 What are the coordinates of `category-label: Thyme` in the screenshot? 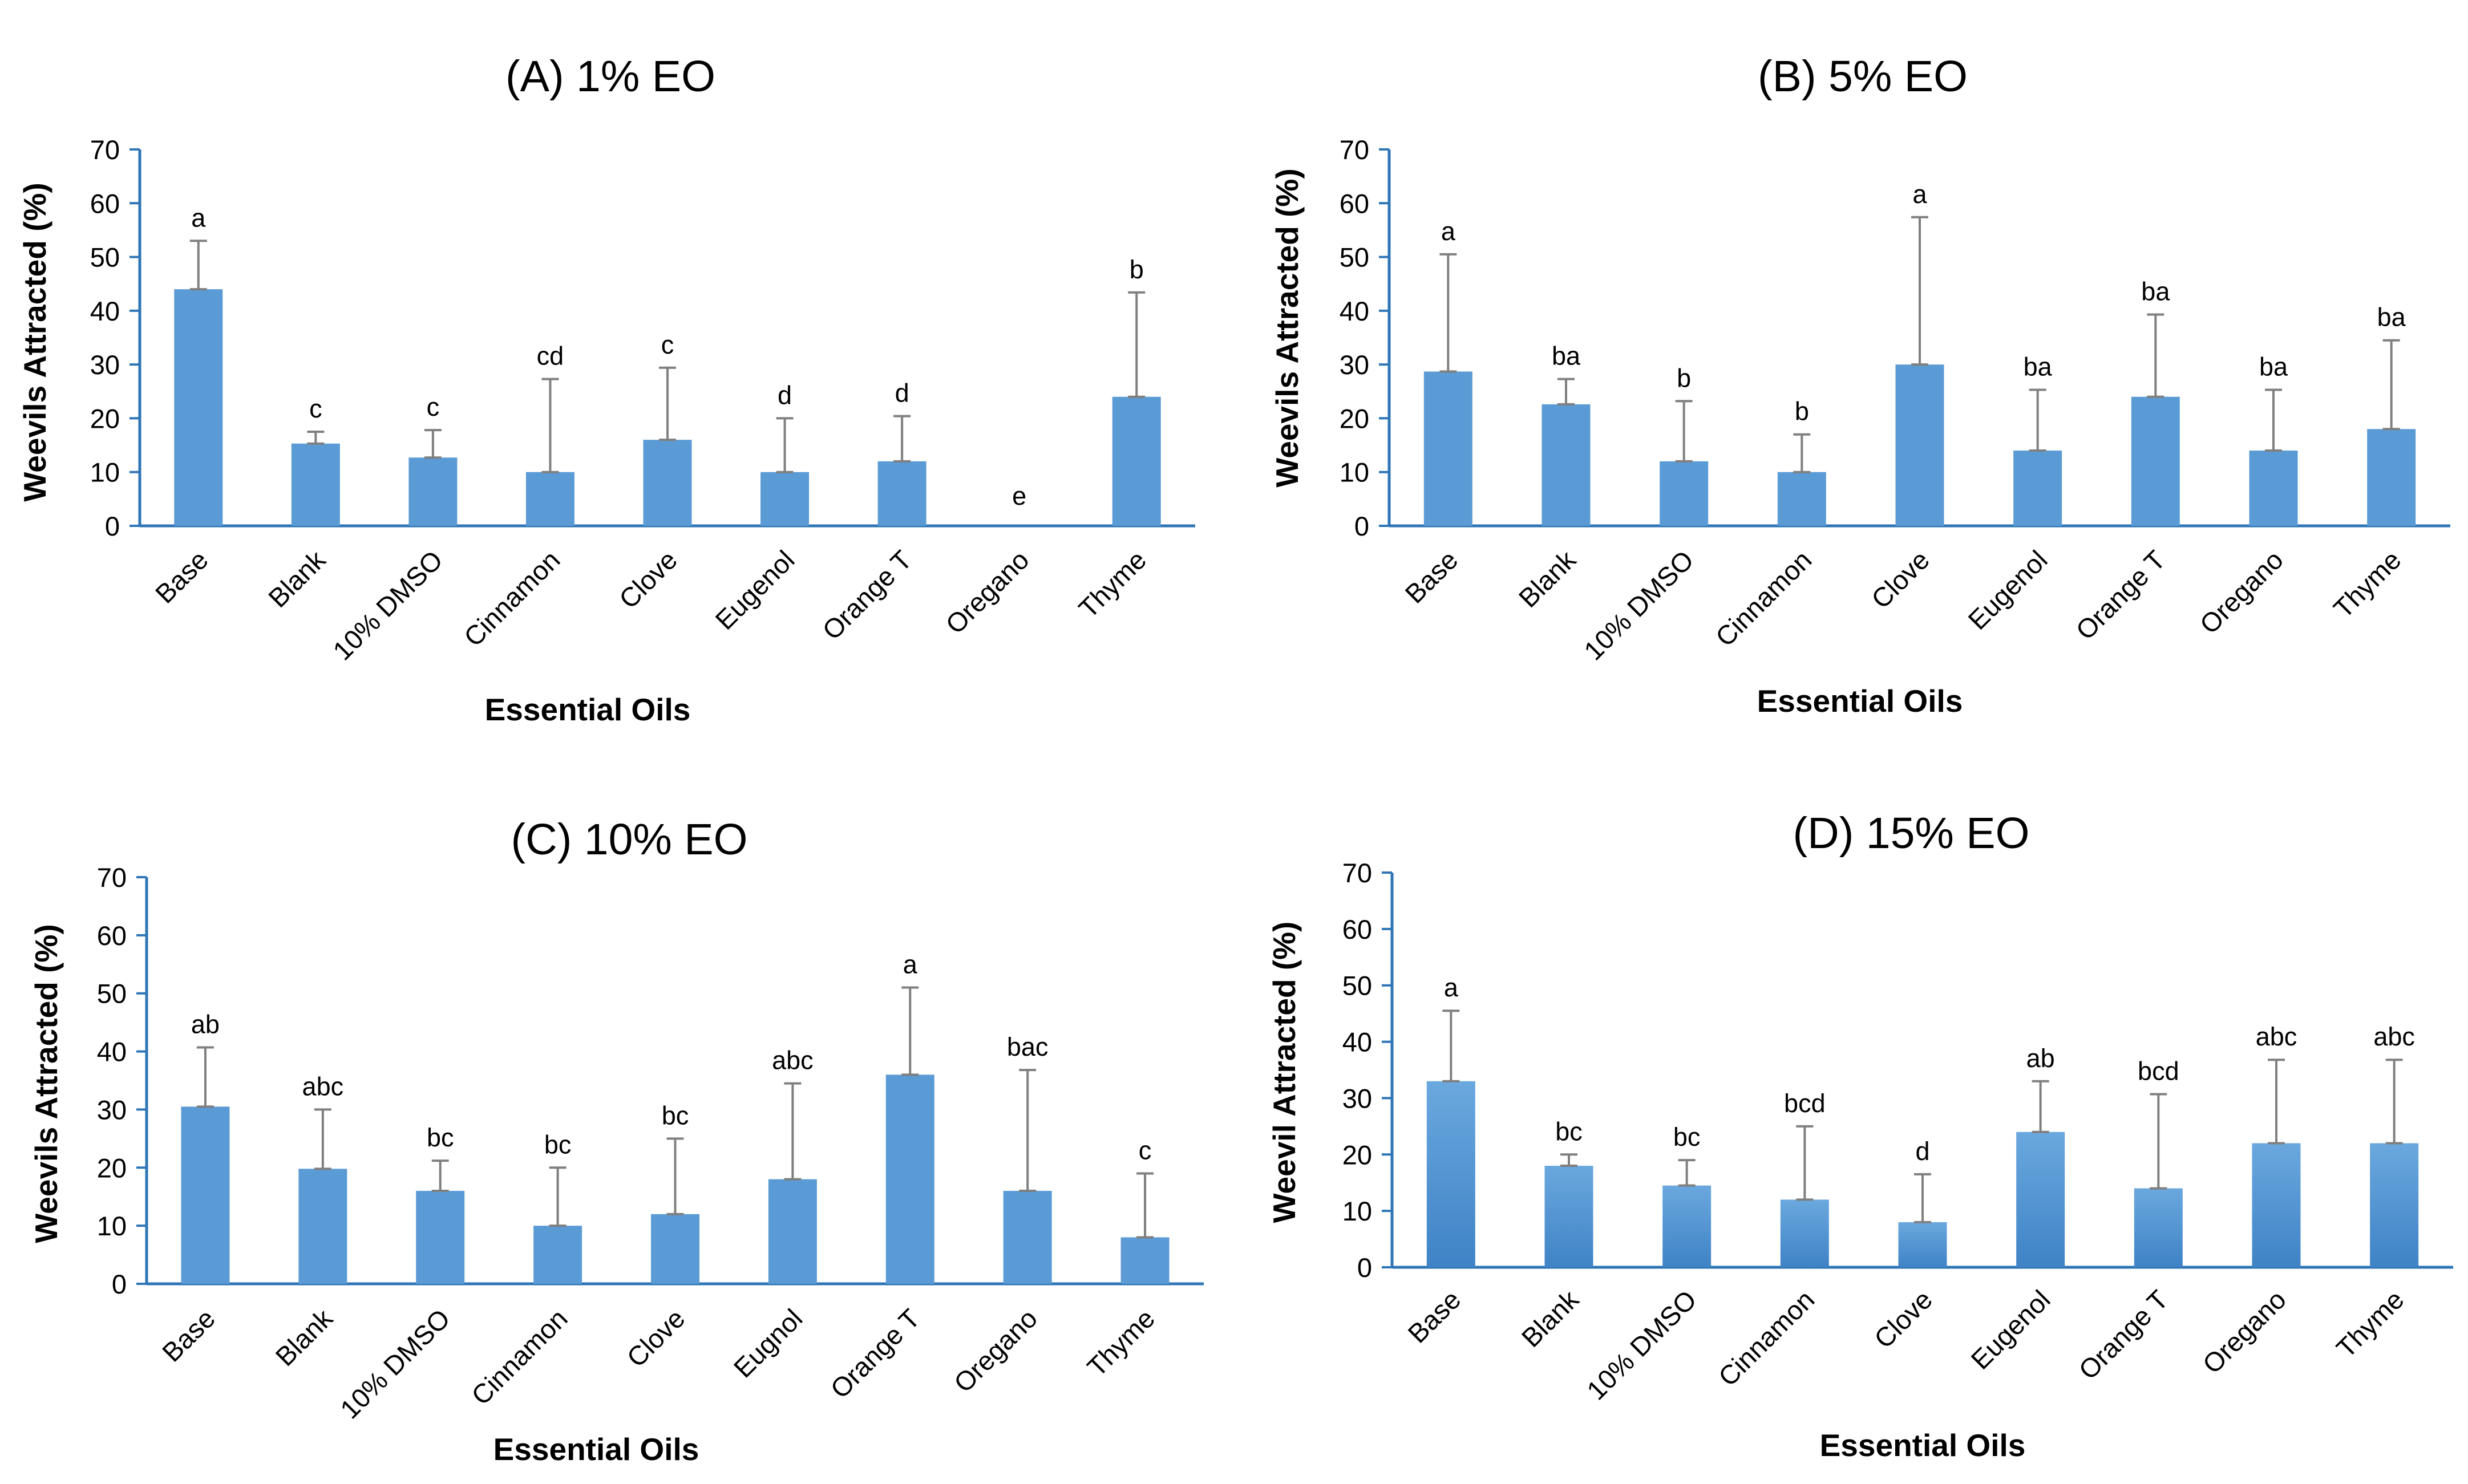 It's located at (1120, 1342).